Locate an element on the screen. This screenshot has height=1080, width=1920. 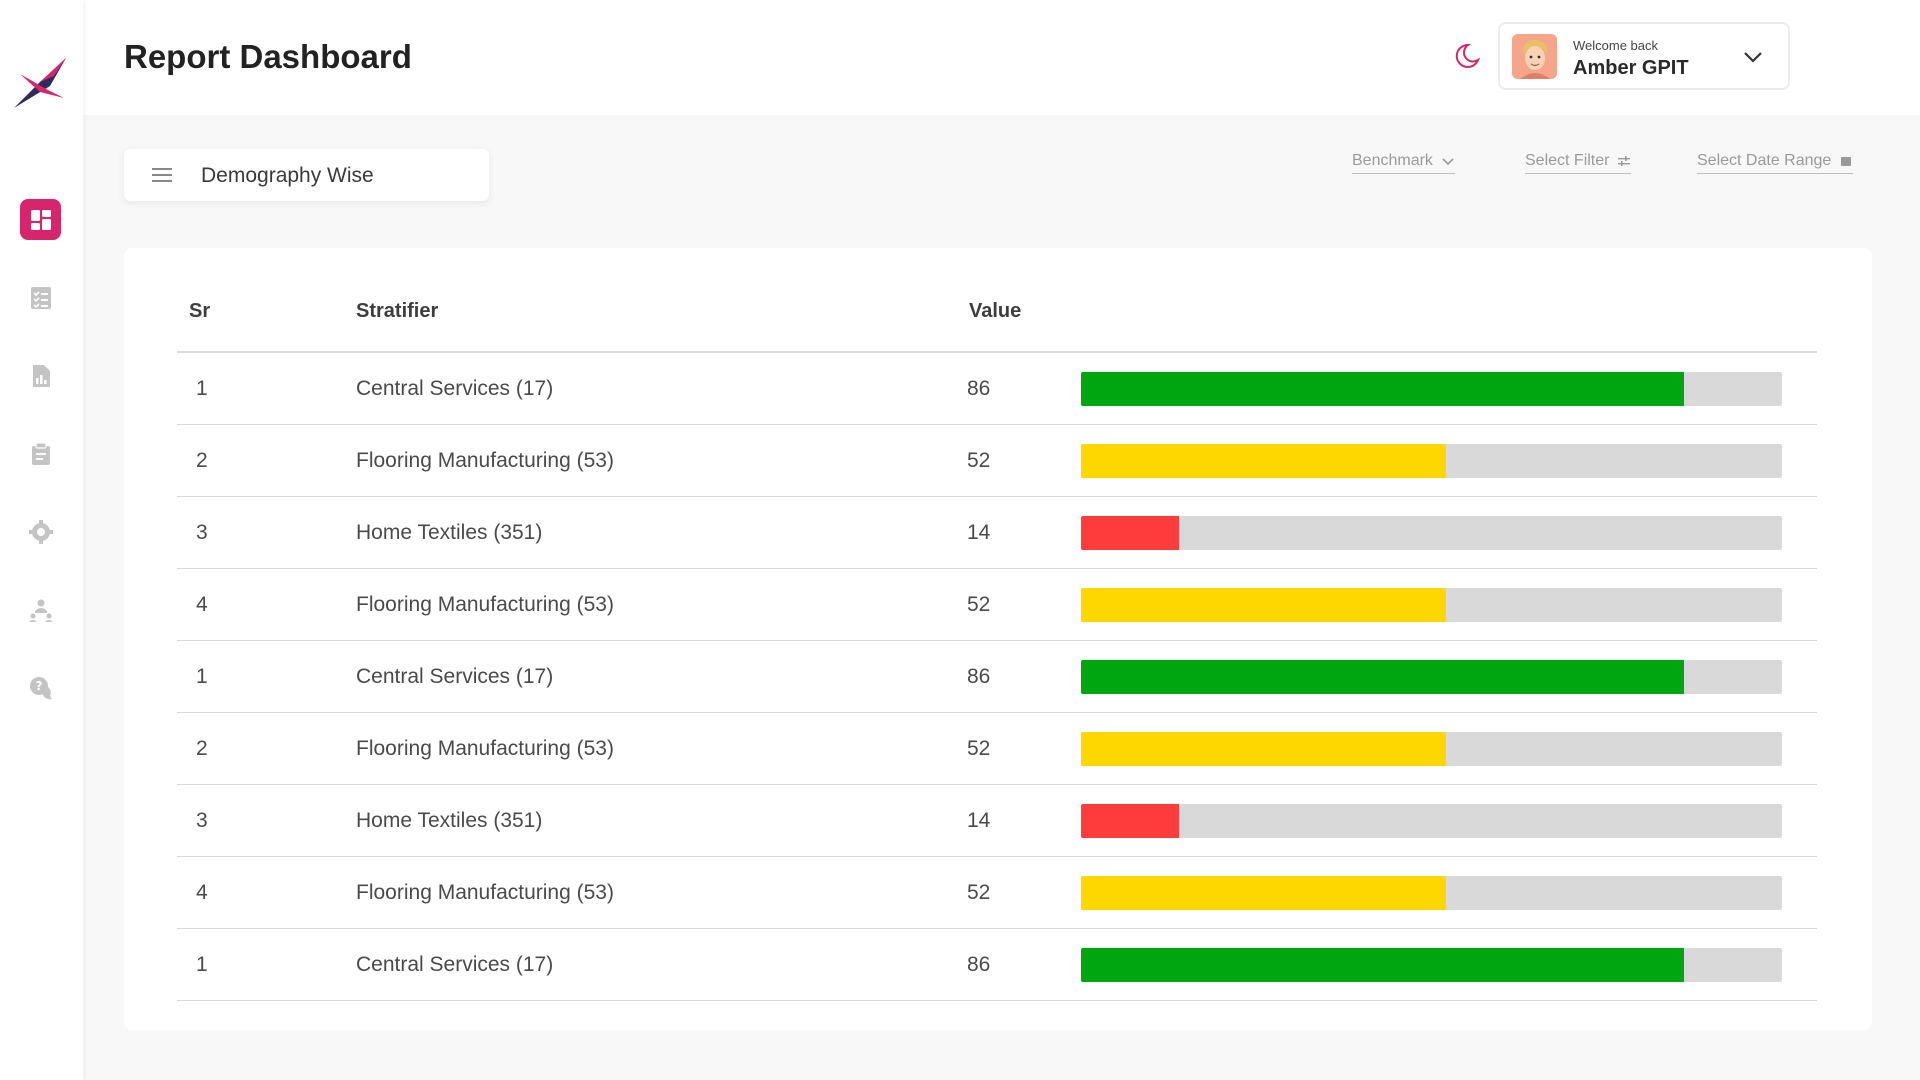
column-header-stratifier: Stratifier is located at coordinates (397, 311).